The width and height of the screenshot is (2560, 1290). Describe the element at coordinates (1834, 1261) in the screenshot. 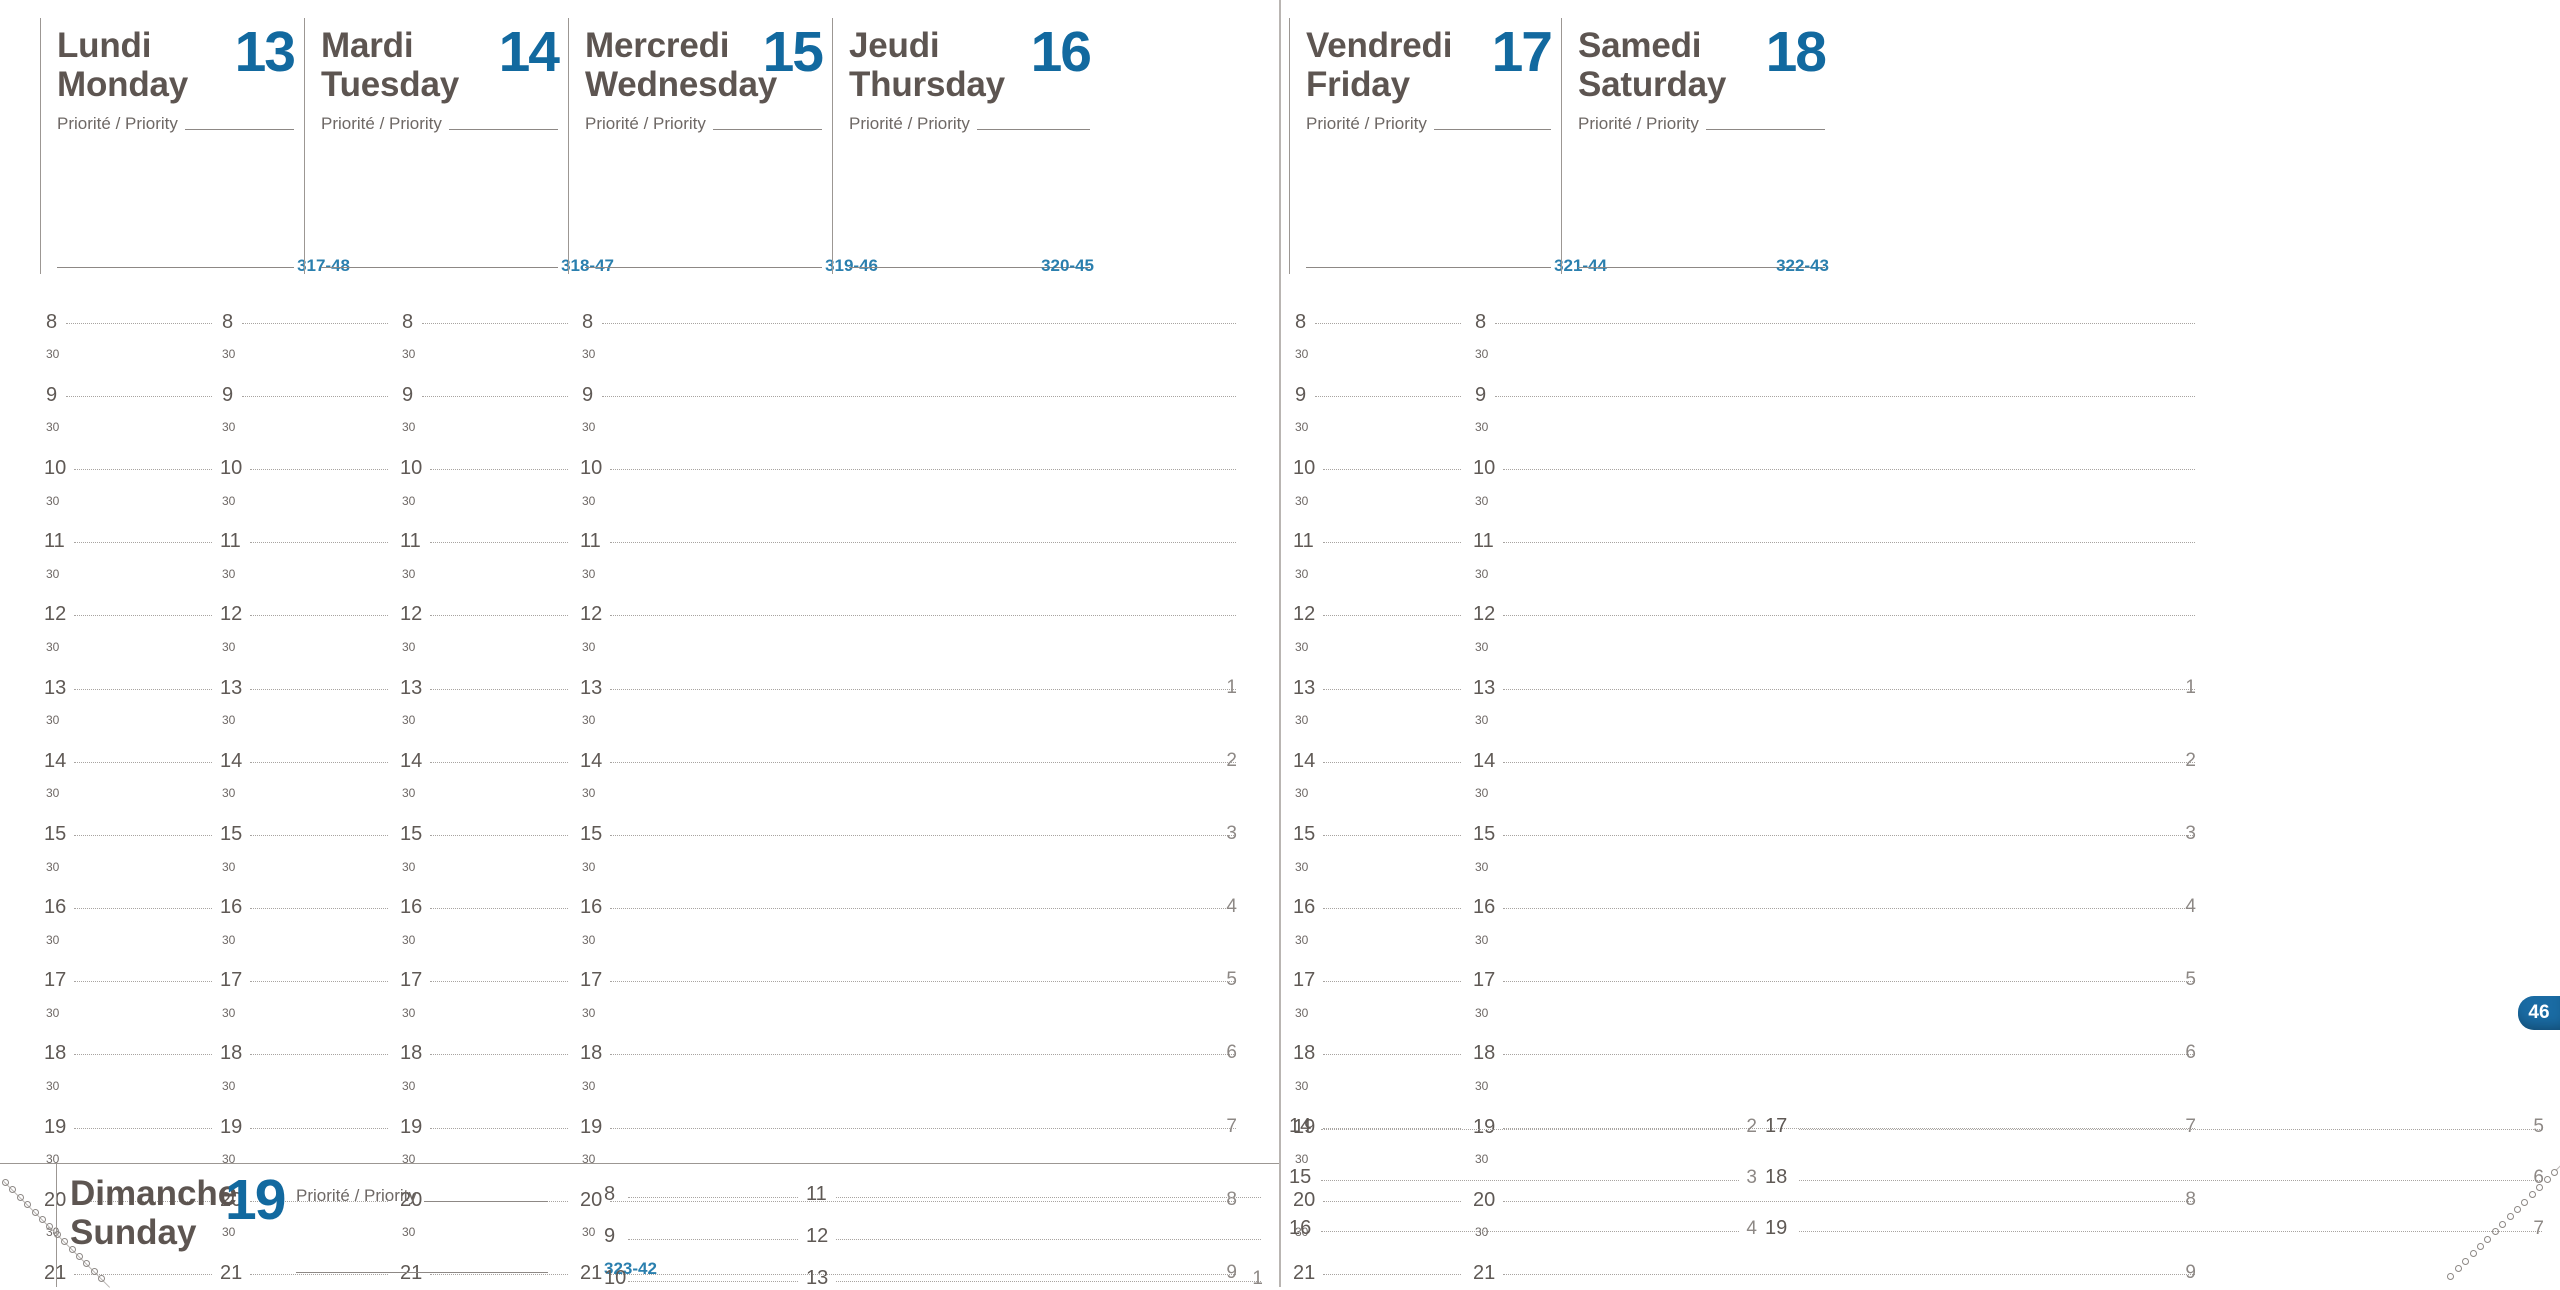

I see `hour-row: 21 9` at that location.